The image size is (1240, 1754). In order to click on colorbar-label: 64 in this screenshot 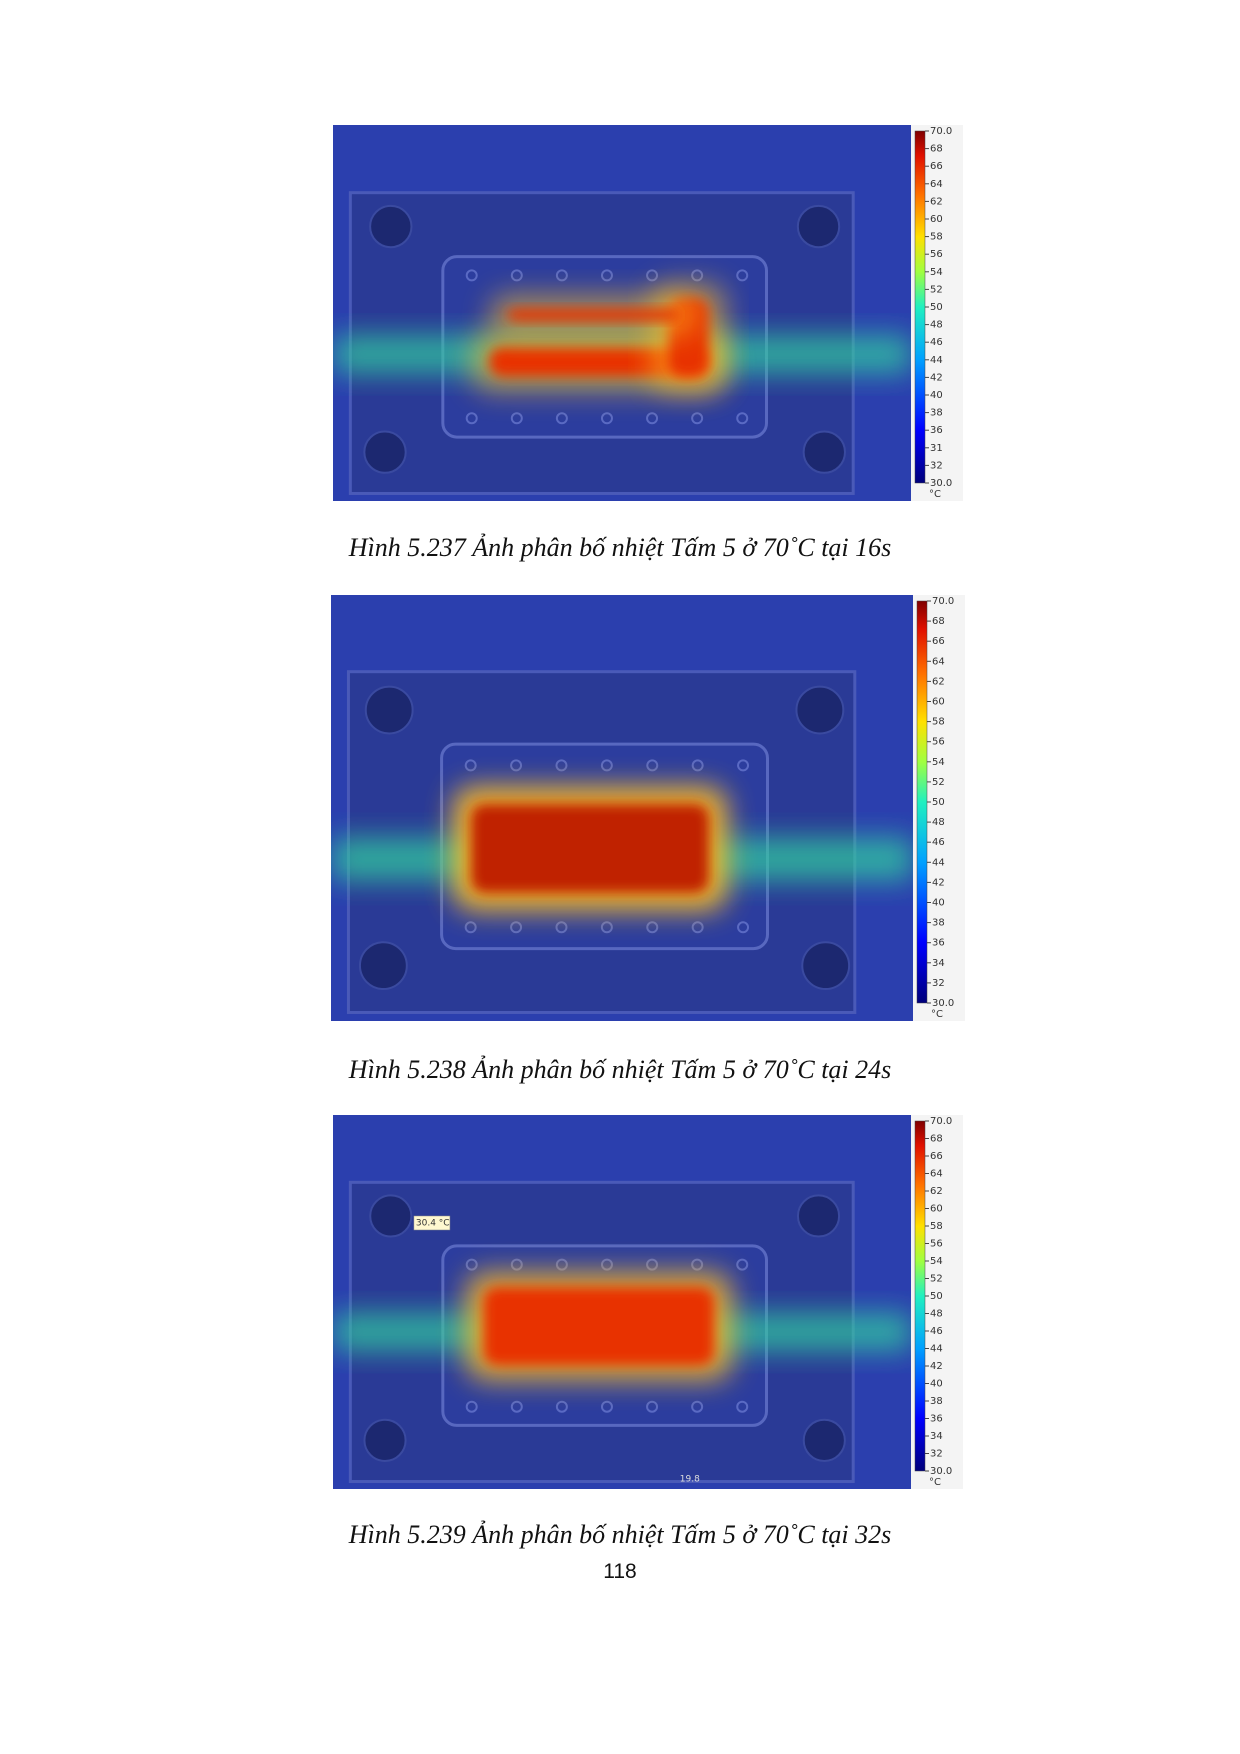, I will do `click(936, 1174)`.